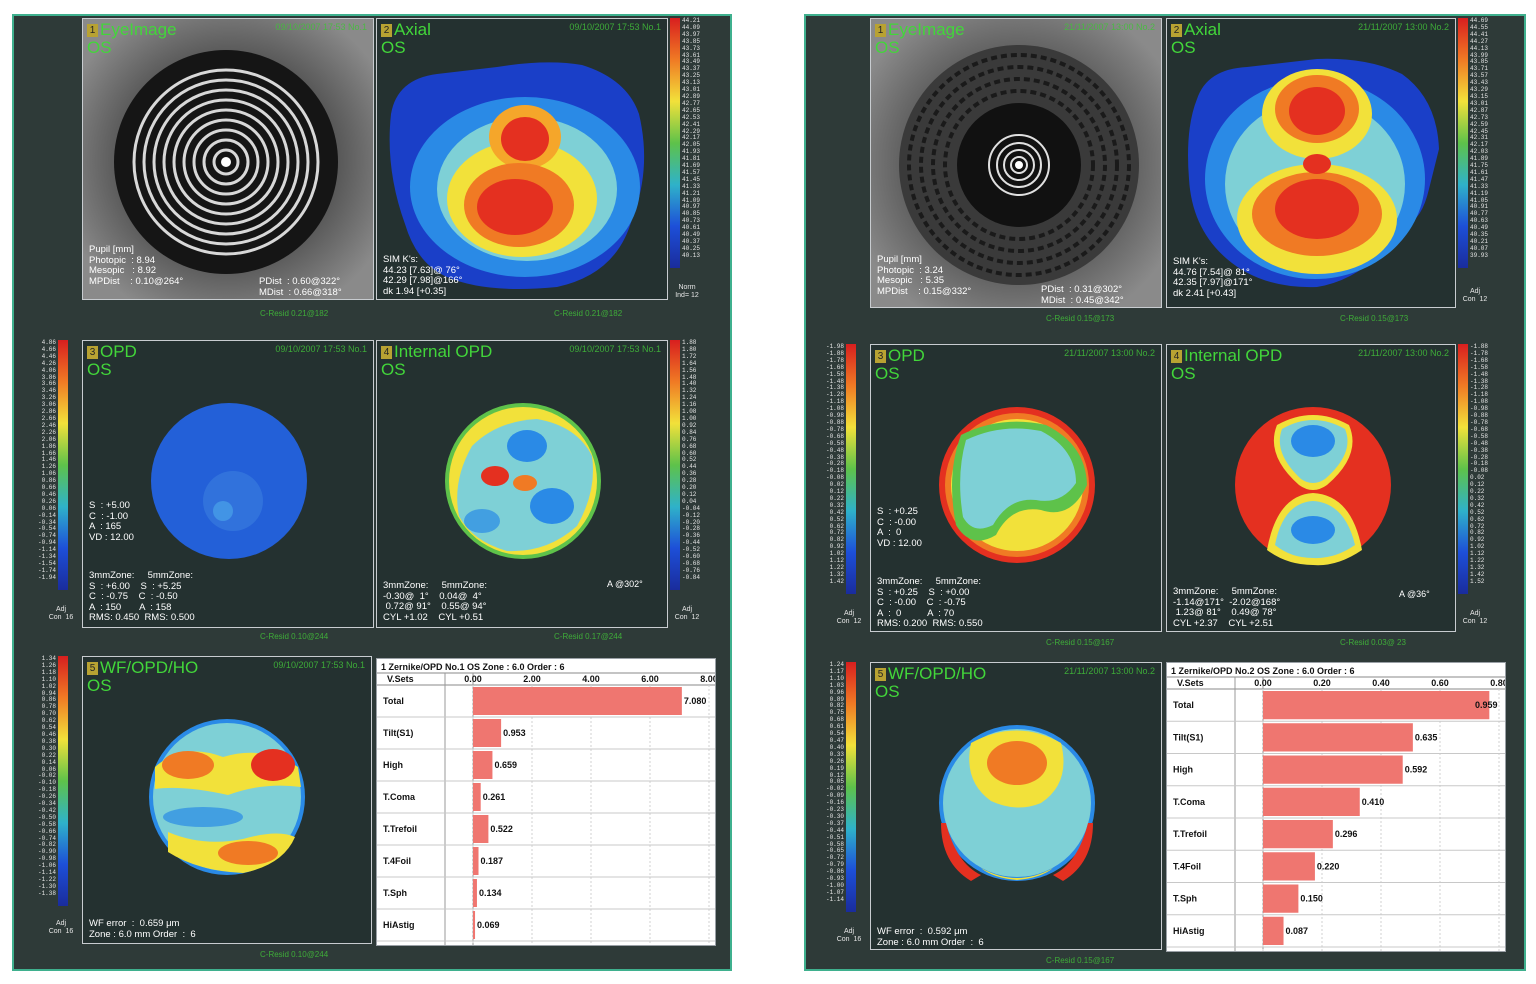 This screenshot has height=984, width=1536. What do you see at coordinates (1183, 770) in the screenshot?
I see `category-label: High` at bounding box center [1183, 770].